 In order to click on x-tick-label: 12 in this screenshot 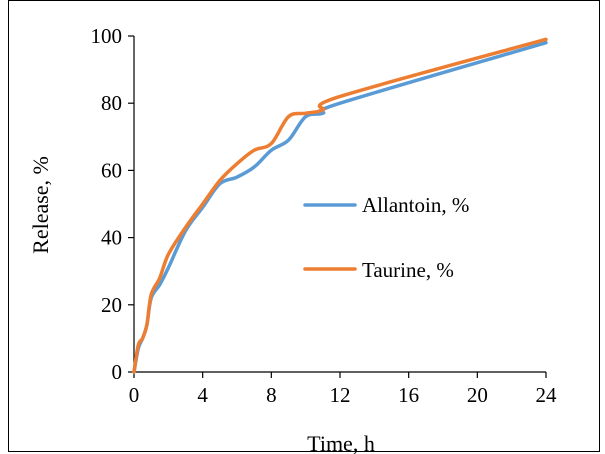, I will do `click(340, 395)`.